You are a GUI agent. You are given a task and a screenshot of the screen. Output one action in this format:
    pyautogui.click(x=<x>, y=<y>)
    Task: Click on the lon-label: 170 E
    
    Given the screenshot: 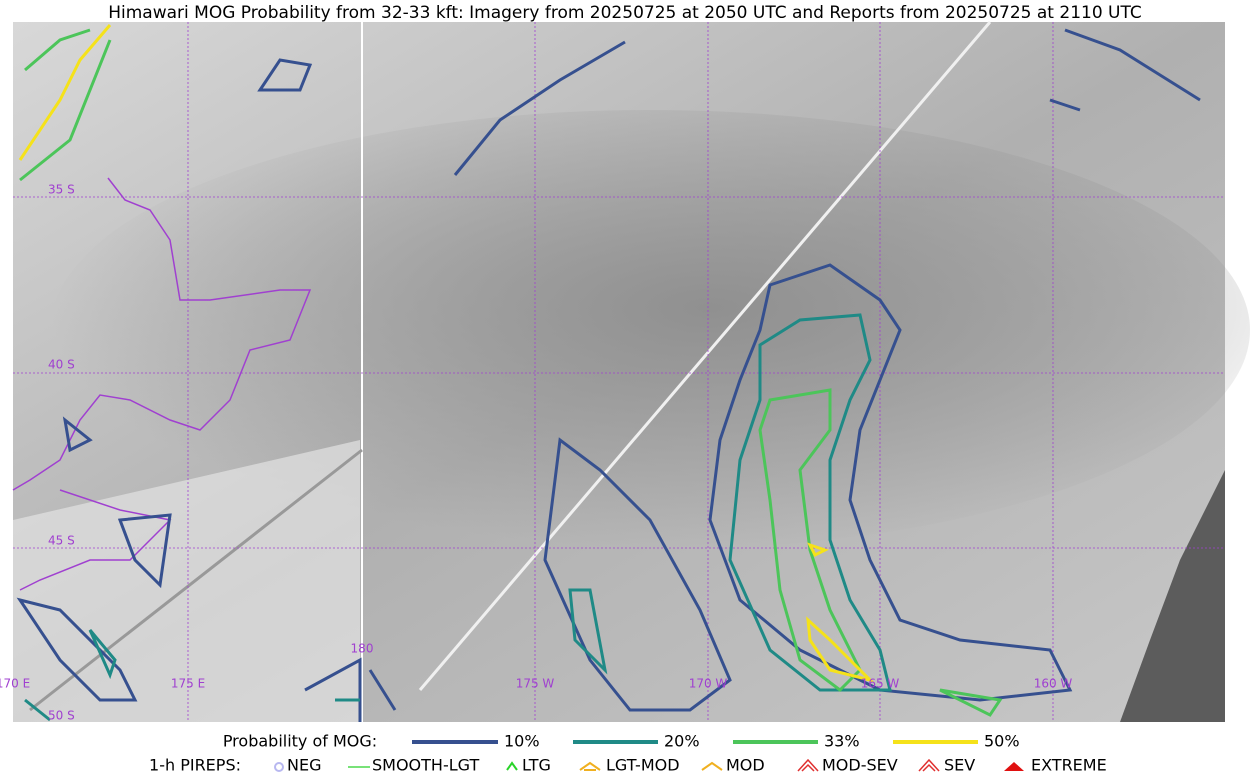 What is the action you would take?
    pyautogui.click(x=15, y=684)
    